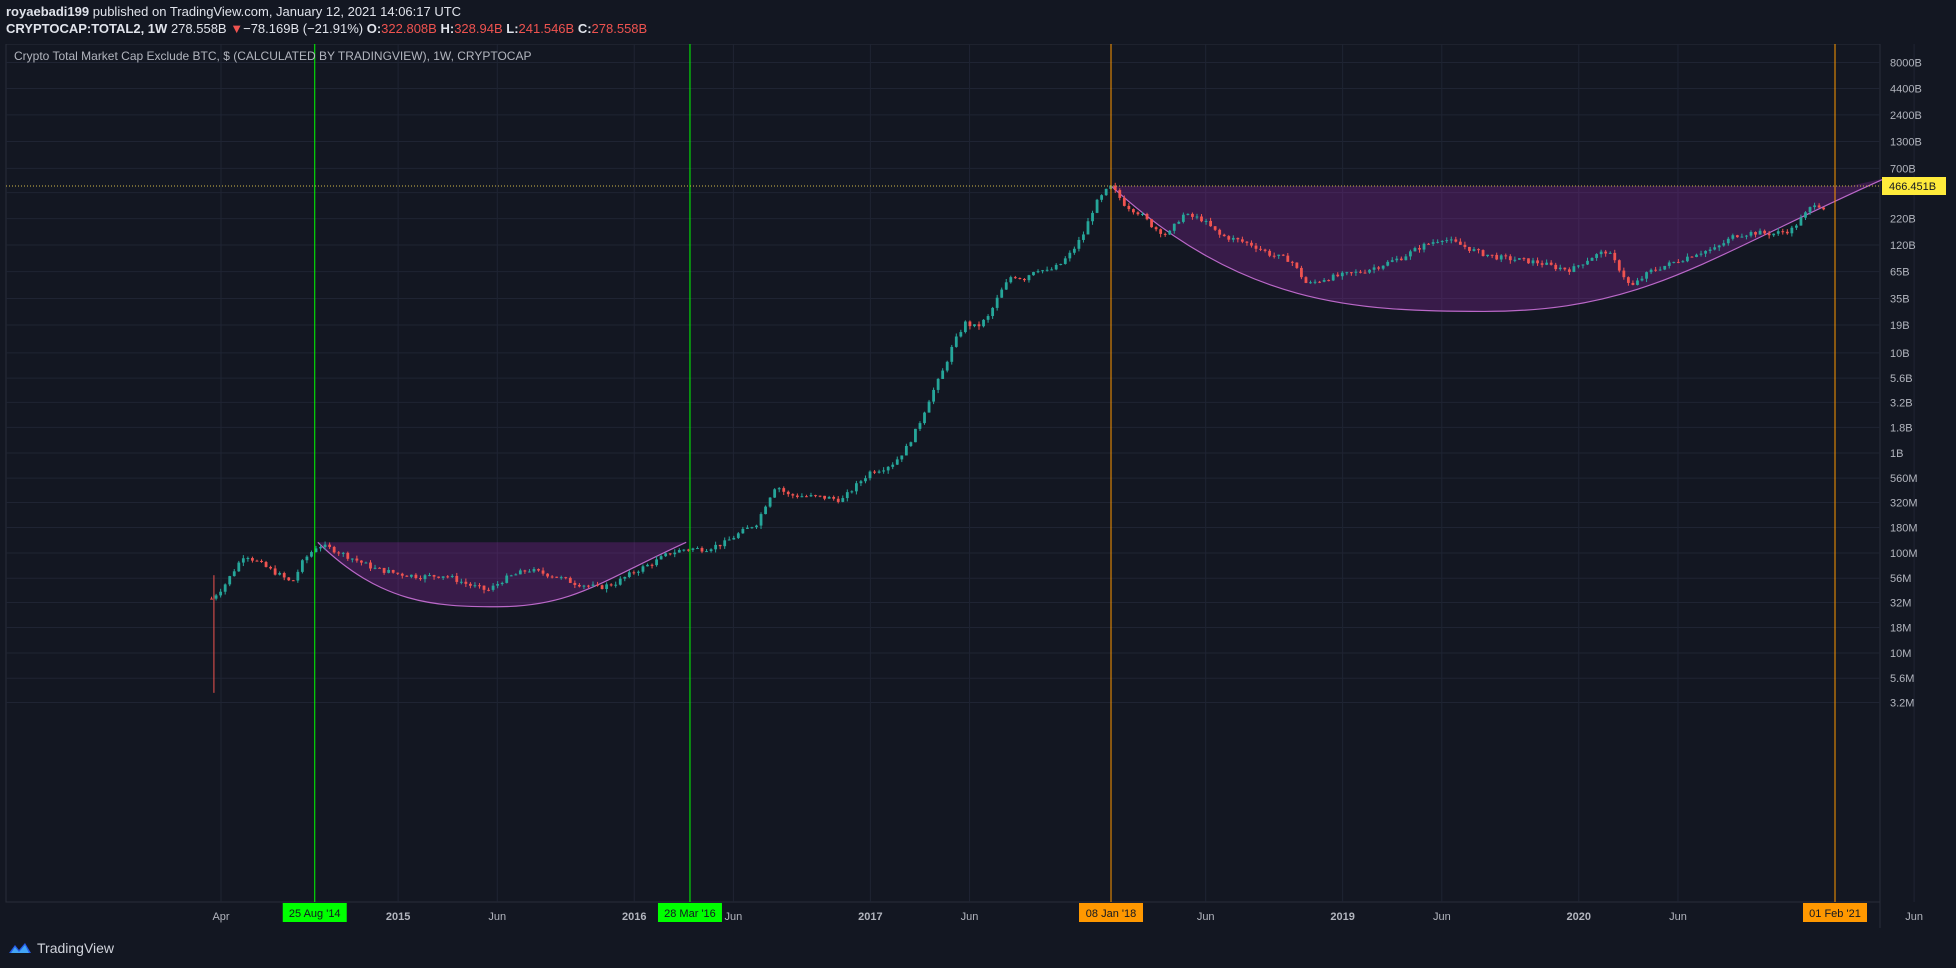 The width and height of the screenshot is (1956, 968). Describe the element at coordinates (546, 28) in the screenshot. I see `low-value: 241.546B` at that location.